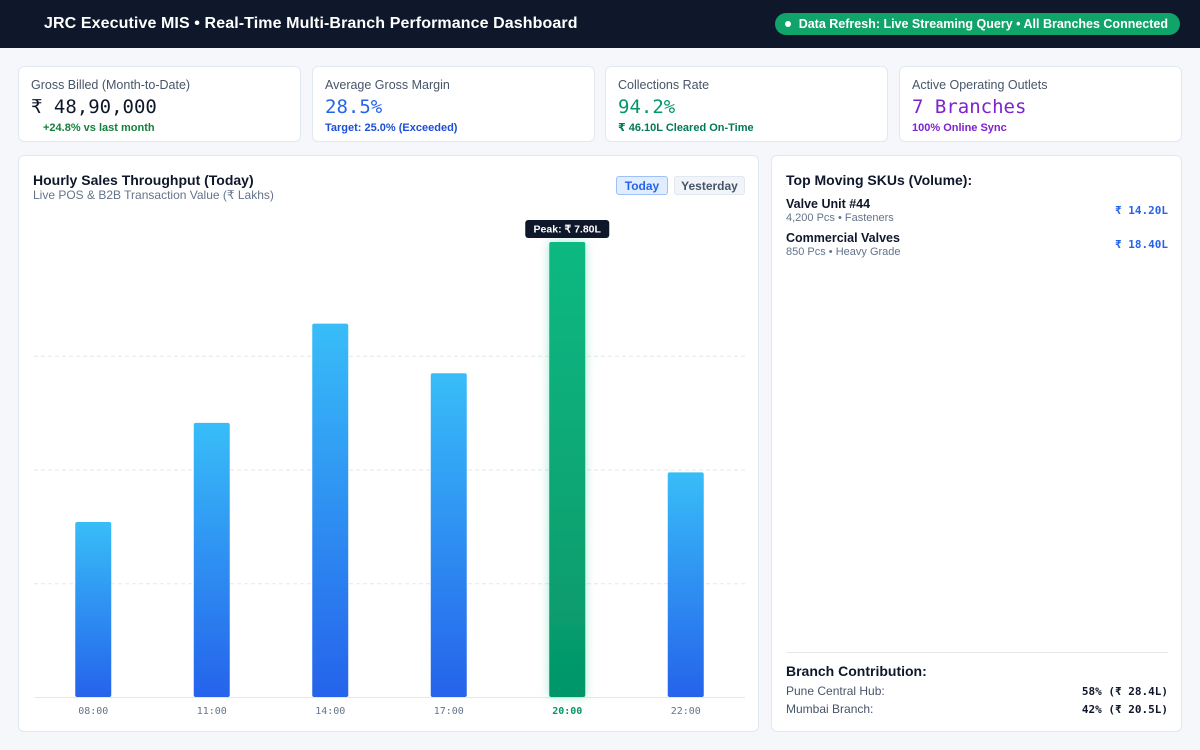  I want to click on branch-row: Pune Central Hub: 58% (₹ 28.4L), so click(977, 692).